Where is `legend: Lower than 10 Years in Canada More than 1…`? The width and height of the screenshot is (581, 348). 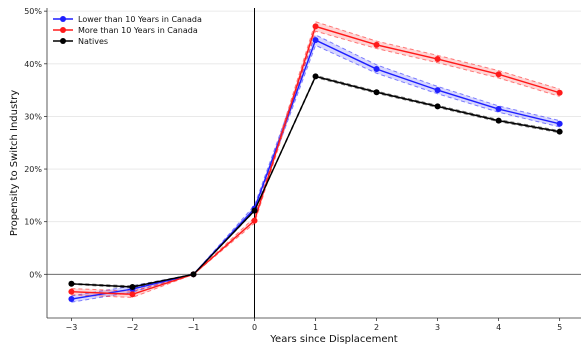
legend: Lower than 10 Years in Canada More than 1… is located at coordinates (127, 30).